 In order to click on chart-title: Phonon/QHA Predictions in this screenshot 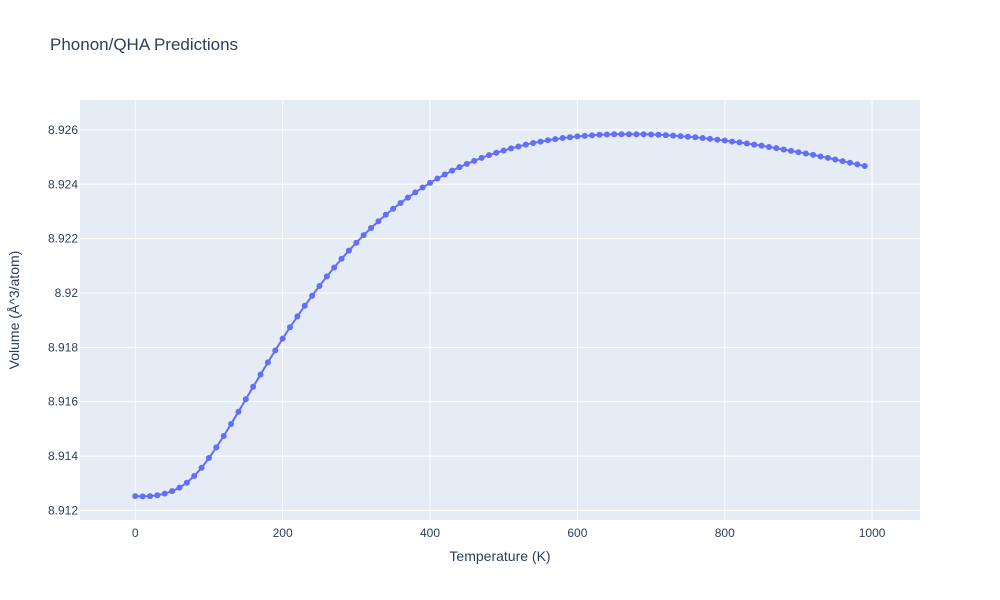, I will do `click(144, 44)`.